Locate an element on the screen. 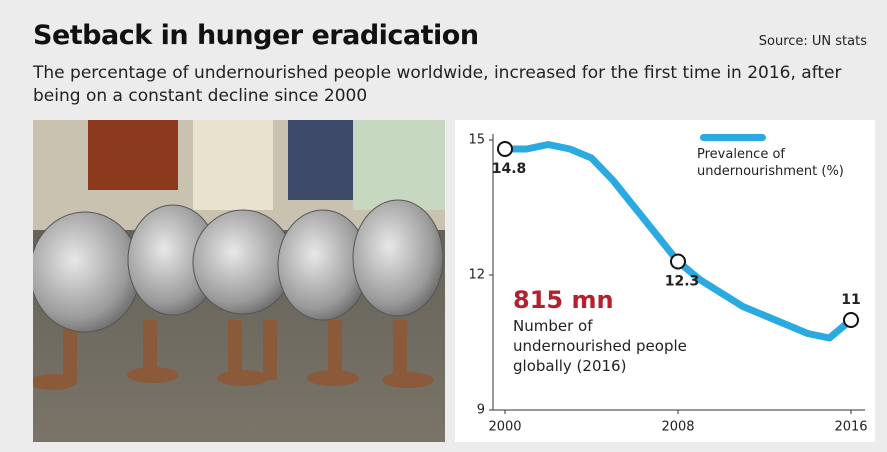  legend-label: Prevalence of undernourishment (%) is located at coordinates (770, 163).